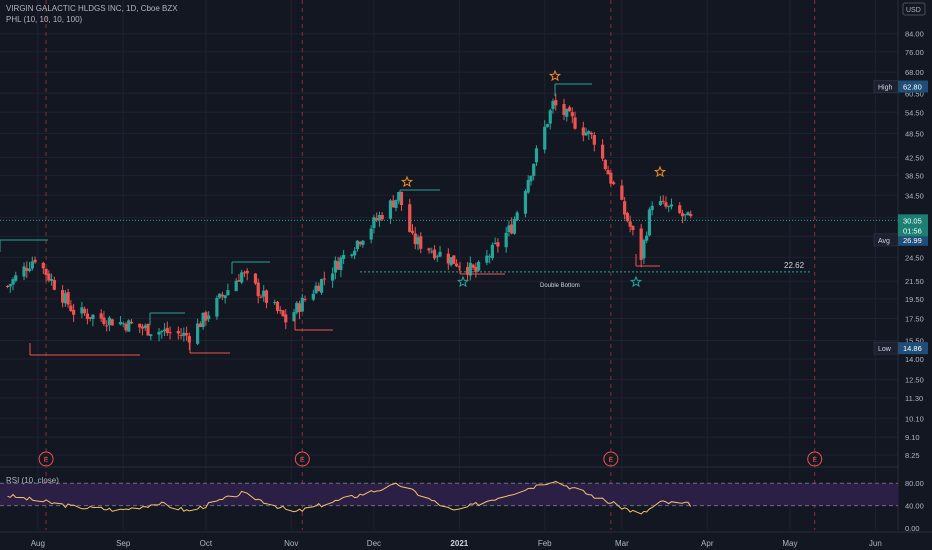 The height and width of the screenshot is (550, 932). Describe the element at coordinates (914, 195) in the screenshot. I see `y-tick-label: 34.50` at that location.